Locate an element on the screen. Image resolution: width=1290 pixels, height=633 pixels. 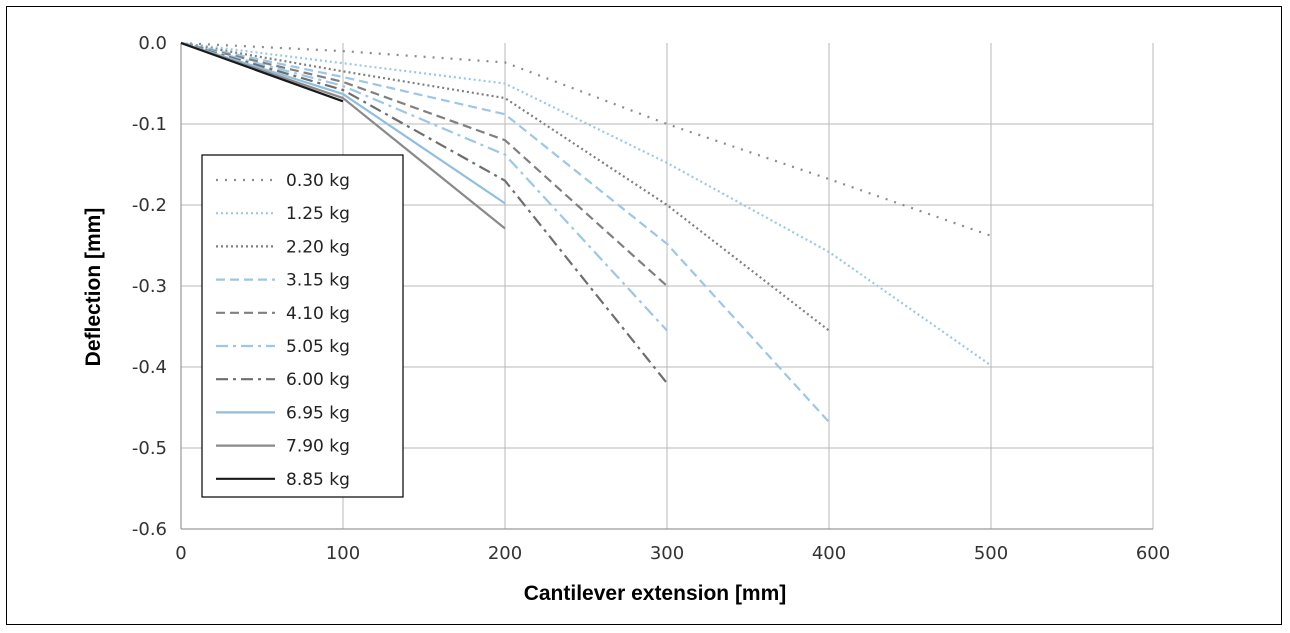
legend-label: 5.05 kg is located at coordinates (318, 347).